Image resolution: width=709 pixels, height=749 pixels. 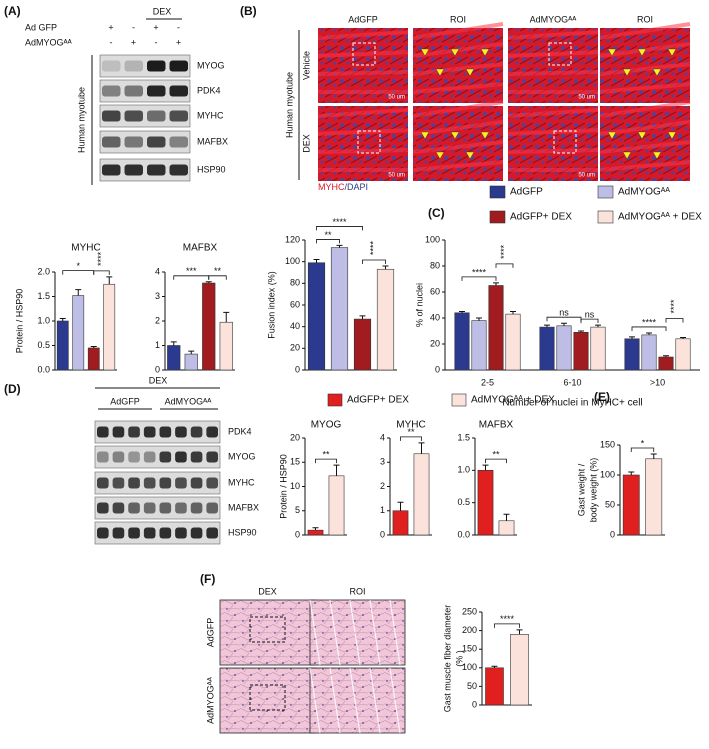 I want to click on y-tick-label: 1.0, so click(x=463, y=470).